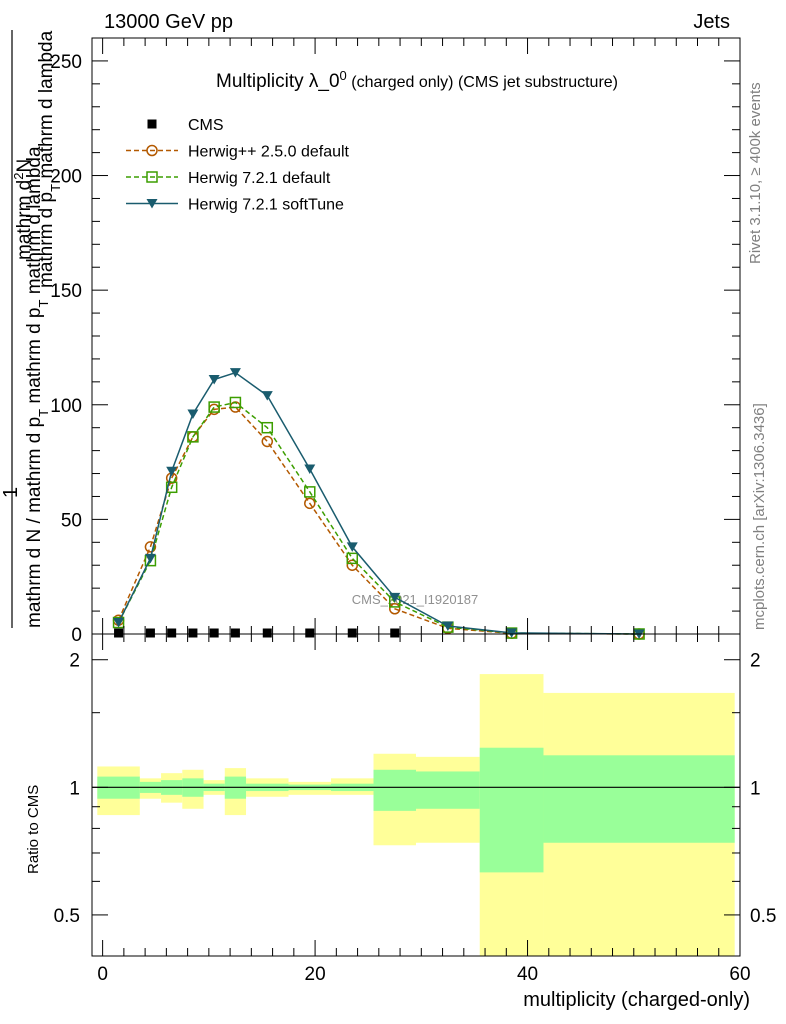  Describe the element at coordinates (66, 406) in the screenshot. I see `main-y-tick-label: 100` at that location.